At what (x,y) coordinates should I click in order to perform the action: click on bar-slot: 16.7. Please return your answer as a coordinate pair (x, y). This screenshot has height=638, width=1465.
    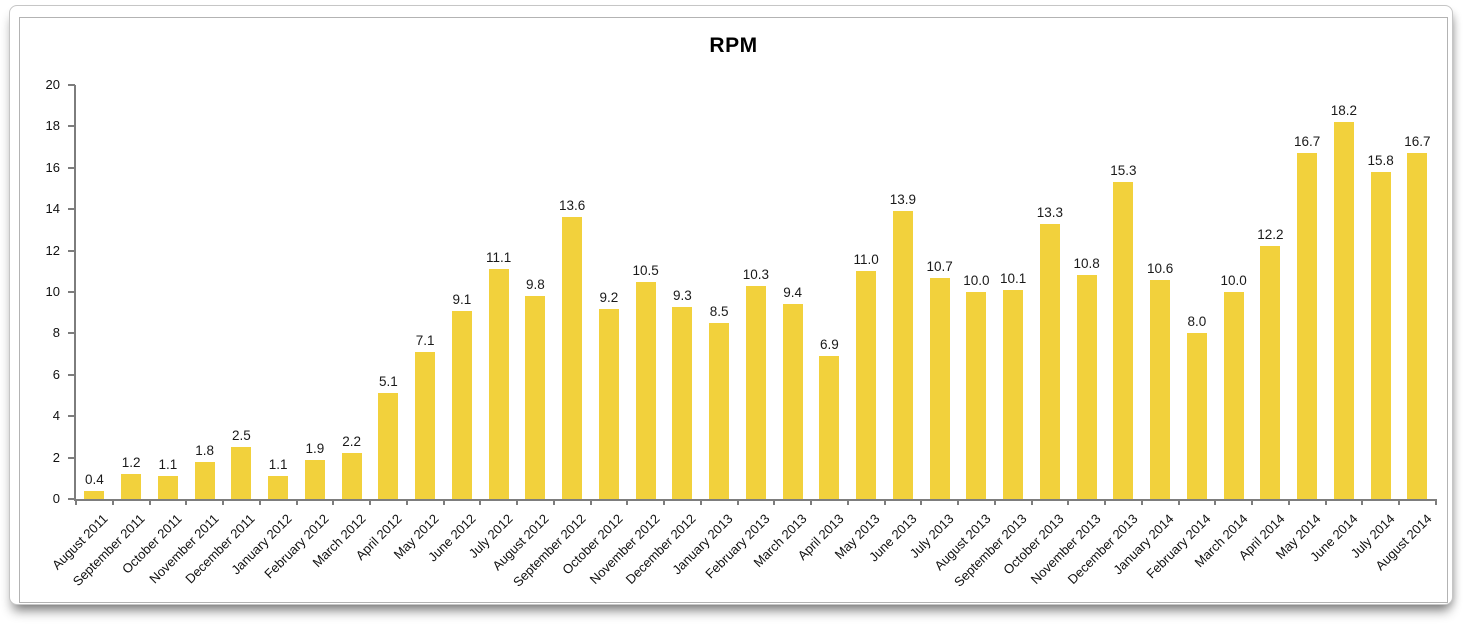
    Looking at the image, I should click on (1307, 292).